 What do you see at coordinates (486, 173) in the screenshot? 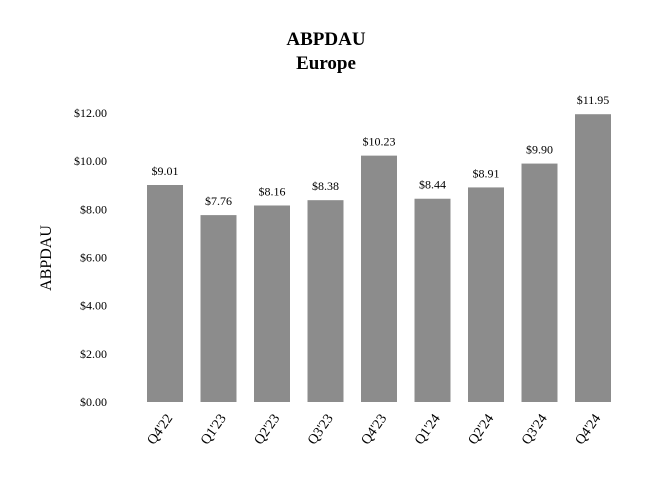
I see `data-label: $8.91` at bounding box center [486, 173].